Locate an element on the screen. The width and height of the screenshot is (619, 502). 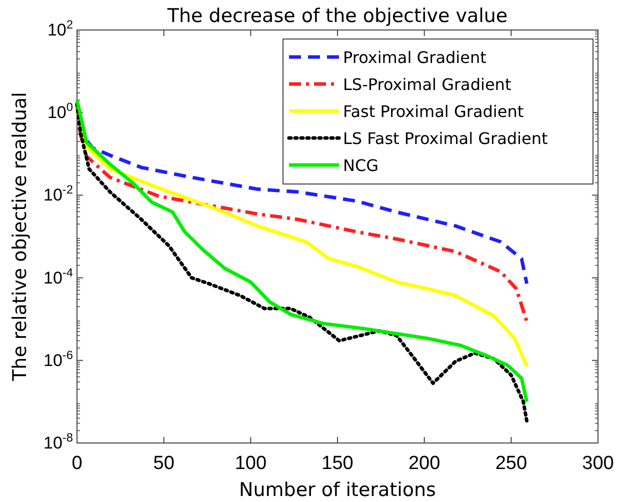
chart-title: The decrease of the objective value is located at coordinates (337, 16).